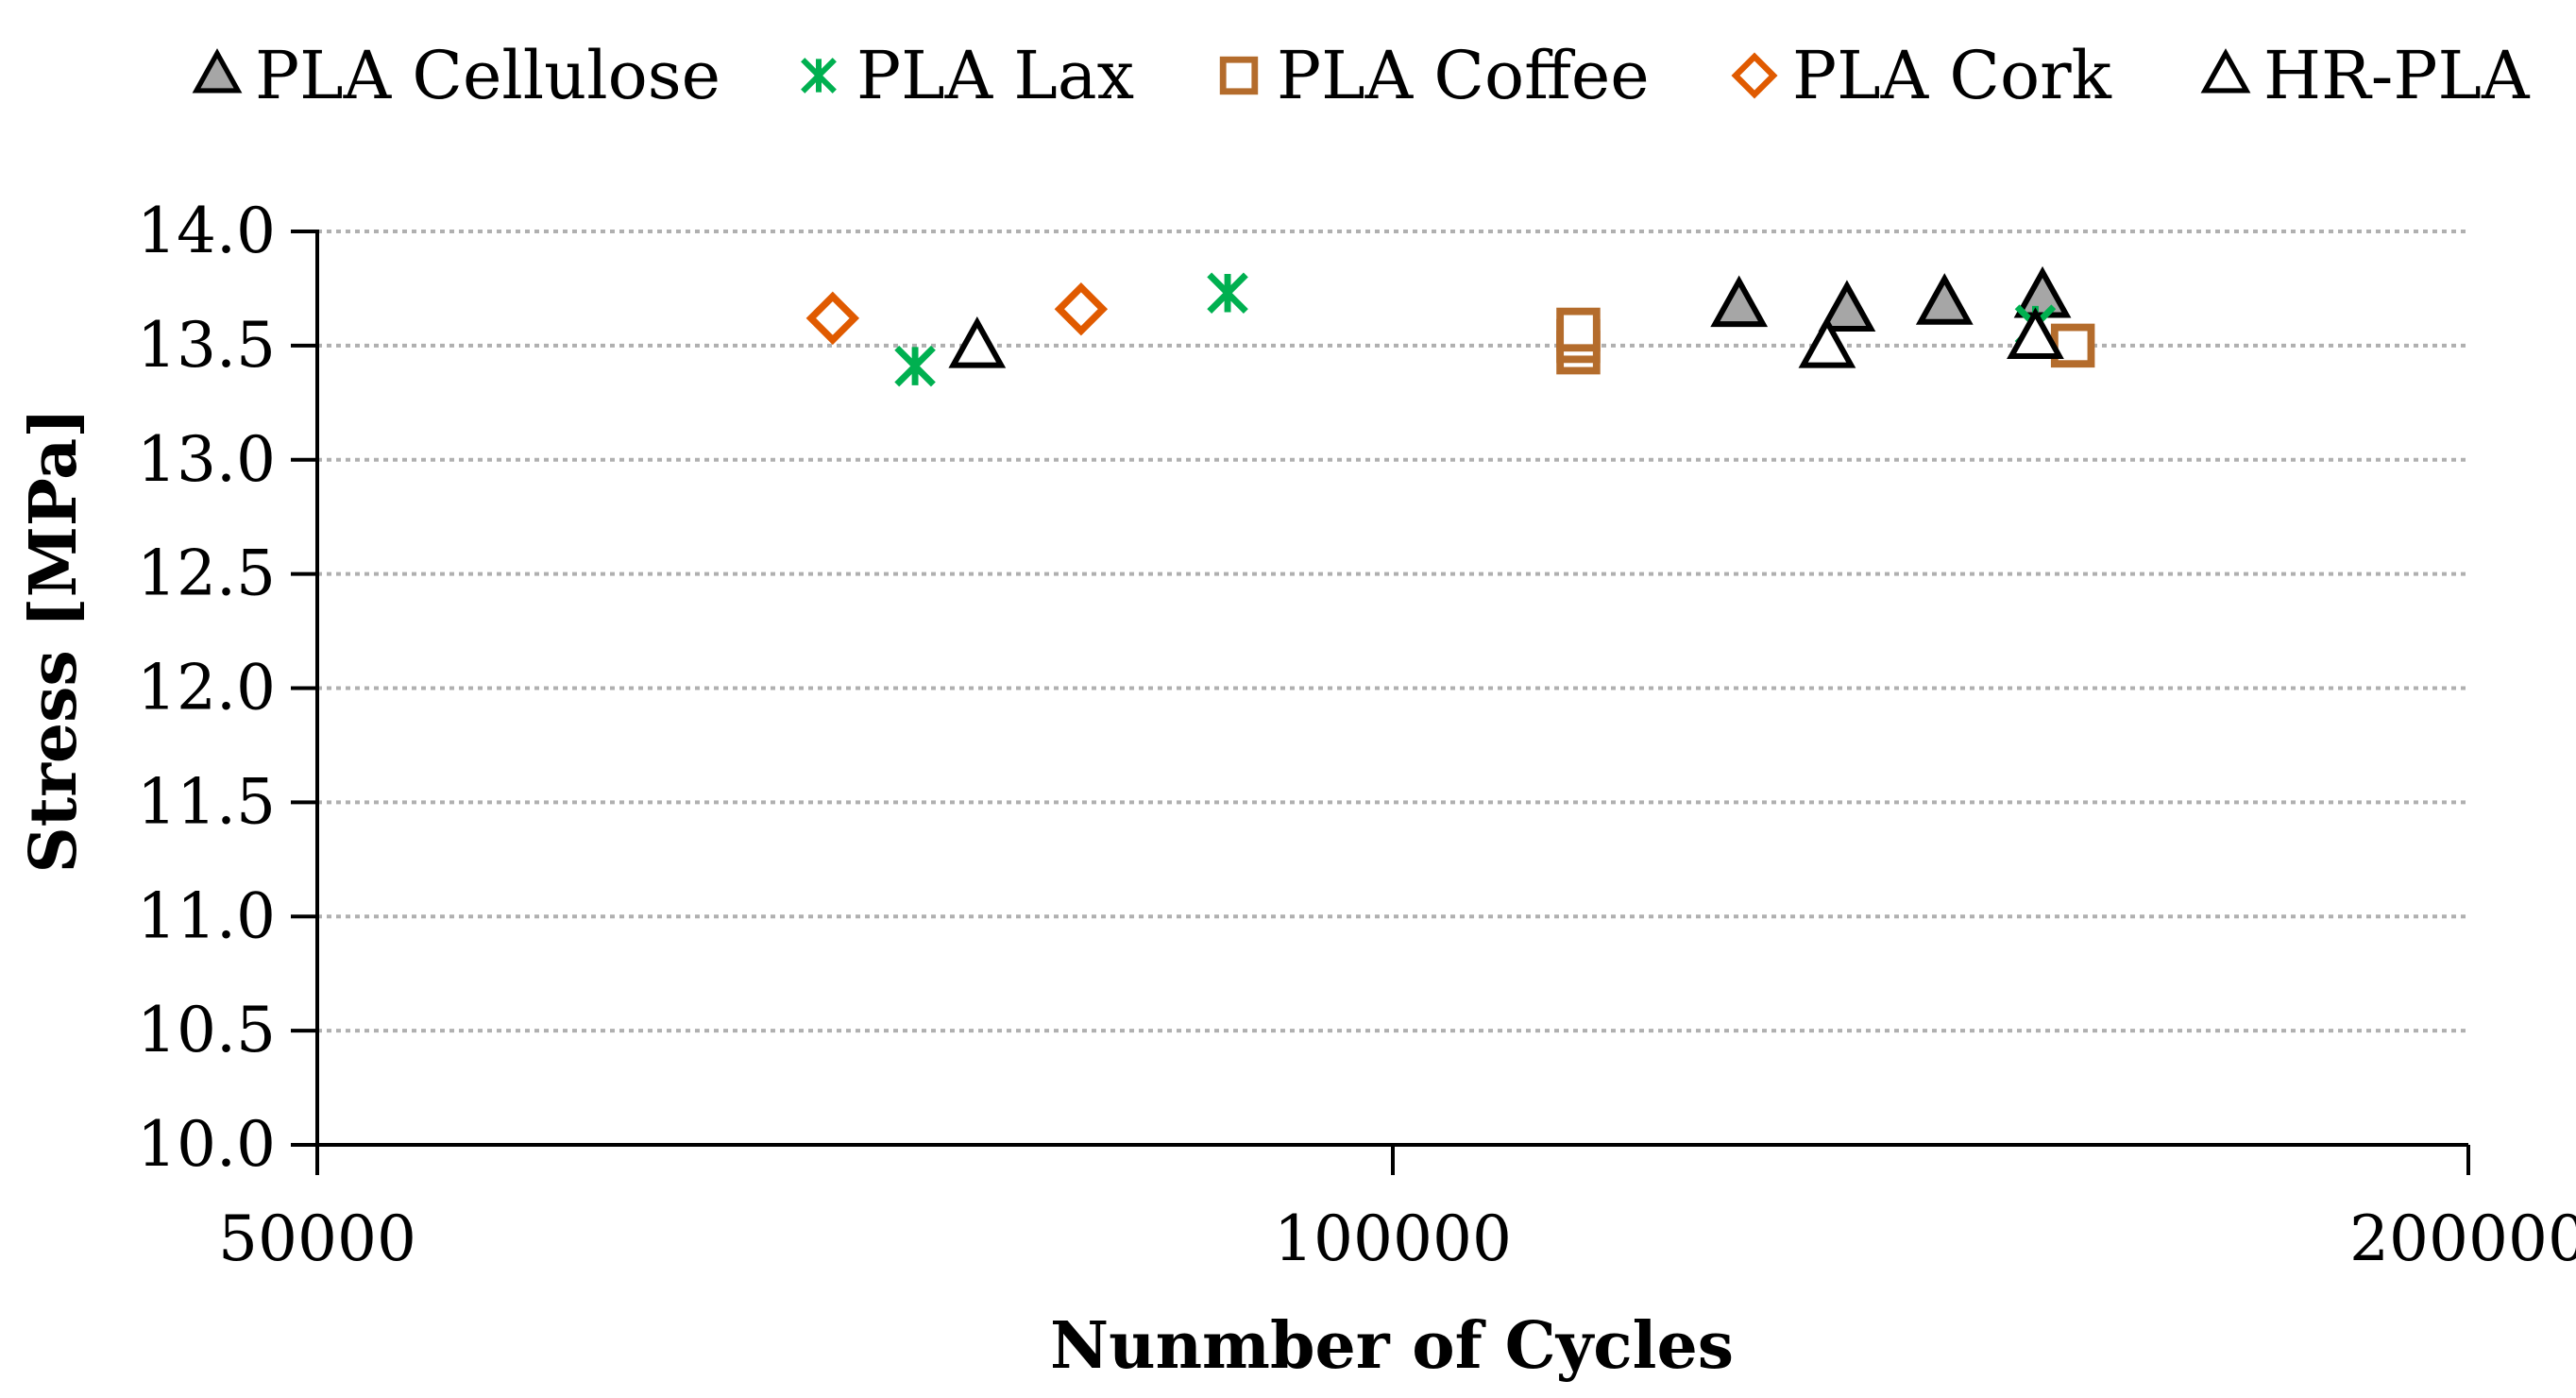  Describe the element at coordinates (206, 345) in the screenshot. I see `y-tick-label: 13.5` at that location.